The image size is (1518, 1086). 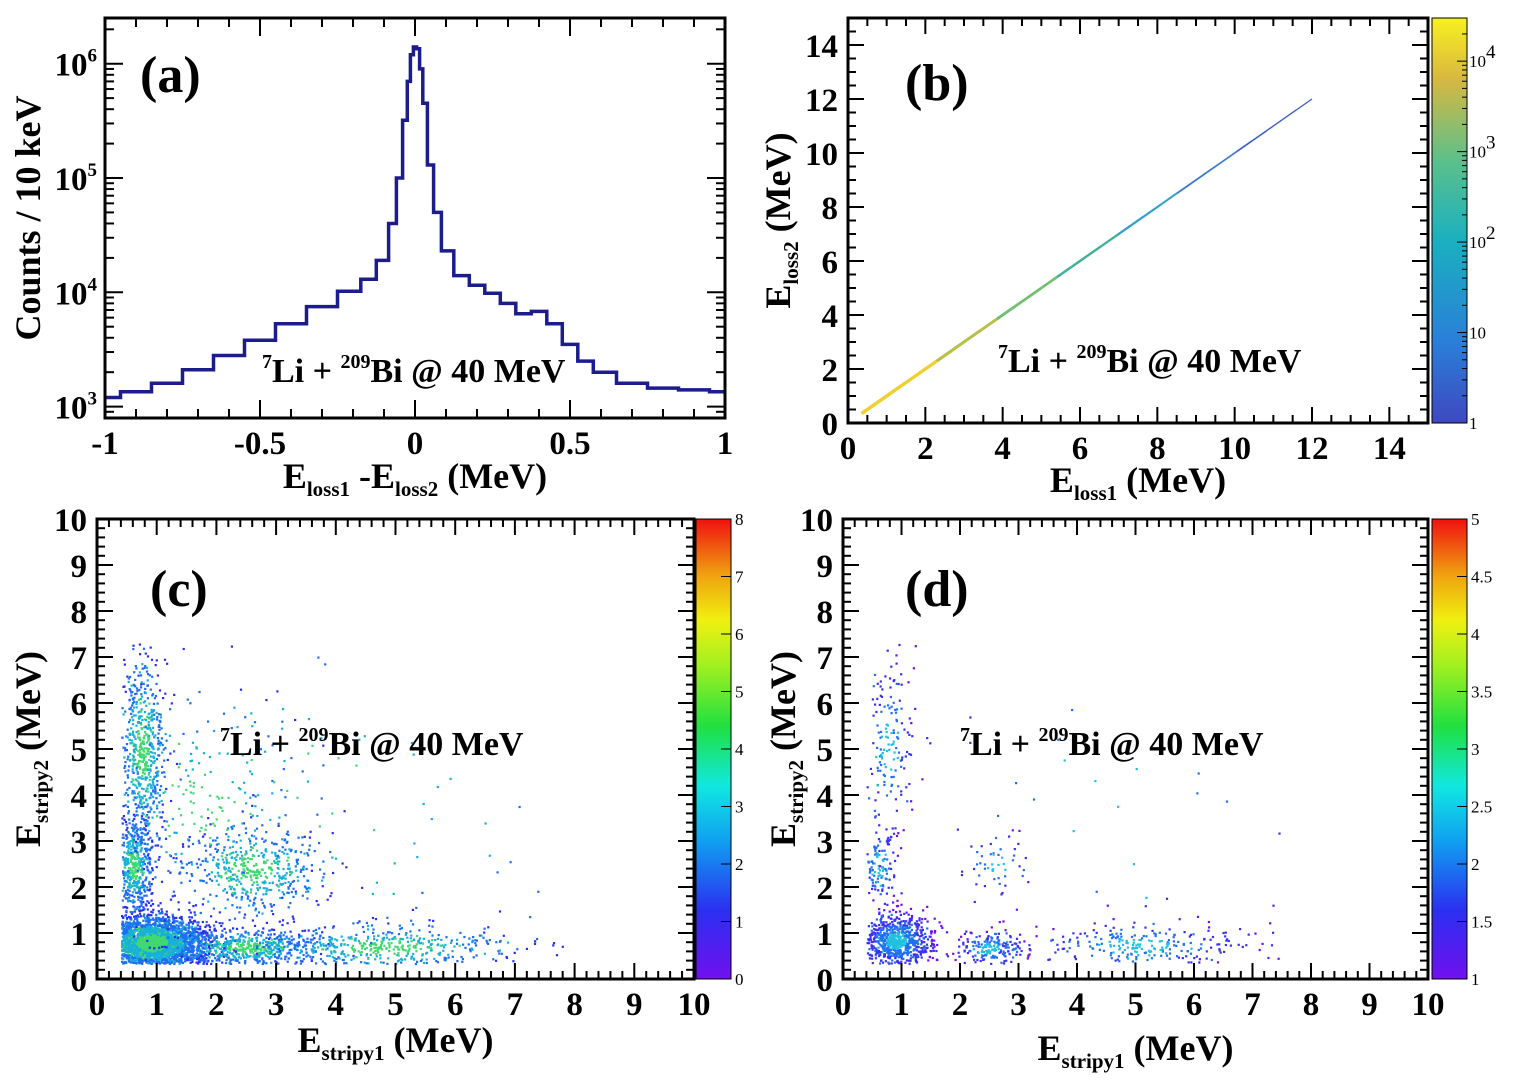 What do you see at coordinates (925, 449) in the screenshot?
I see `x-tick-label: 2` at bounding box center [925, 449].